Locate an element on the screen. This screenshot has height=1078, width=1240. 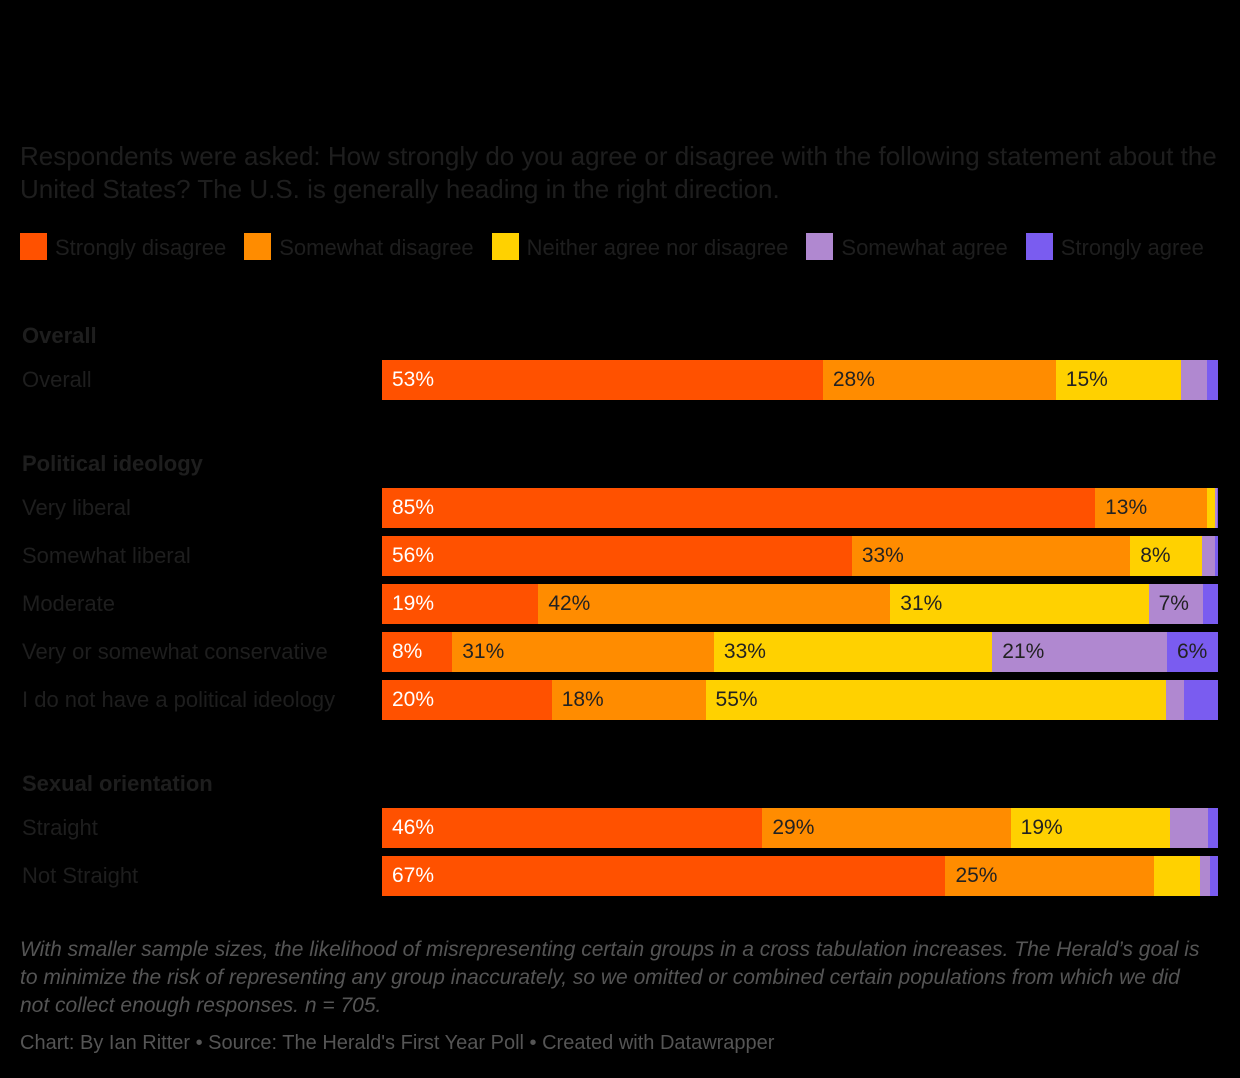
legend-label: Neither agree nor disagree is located at coordinates (657, 247).